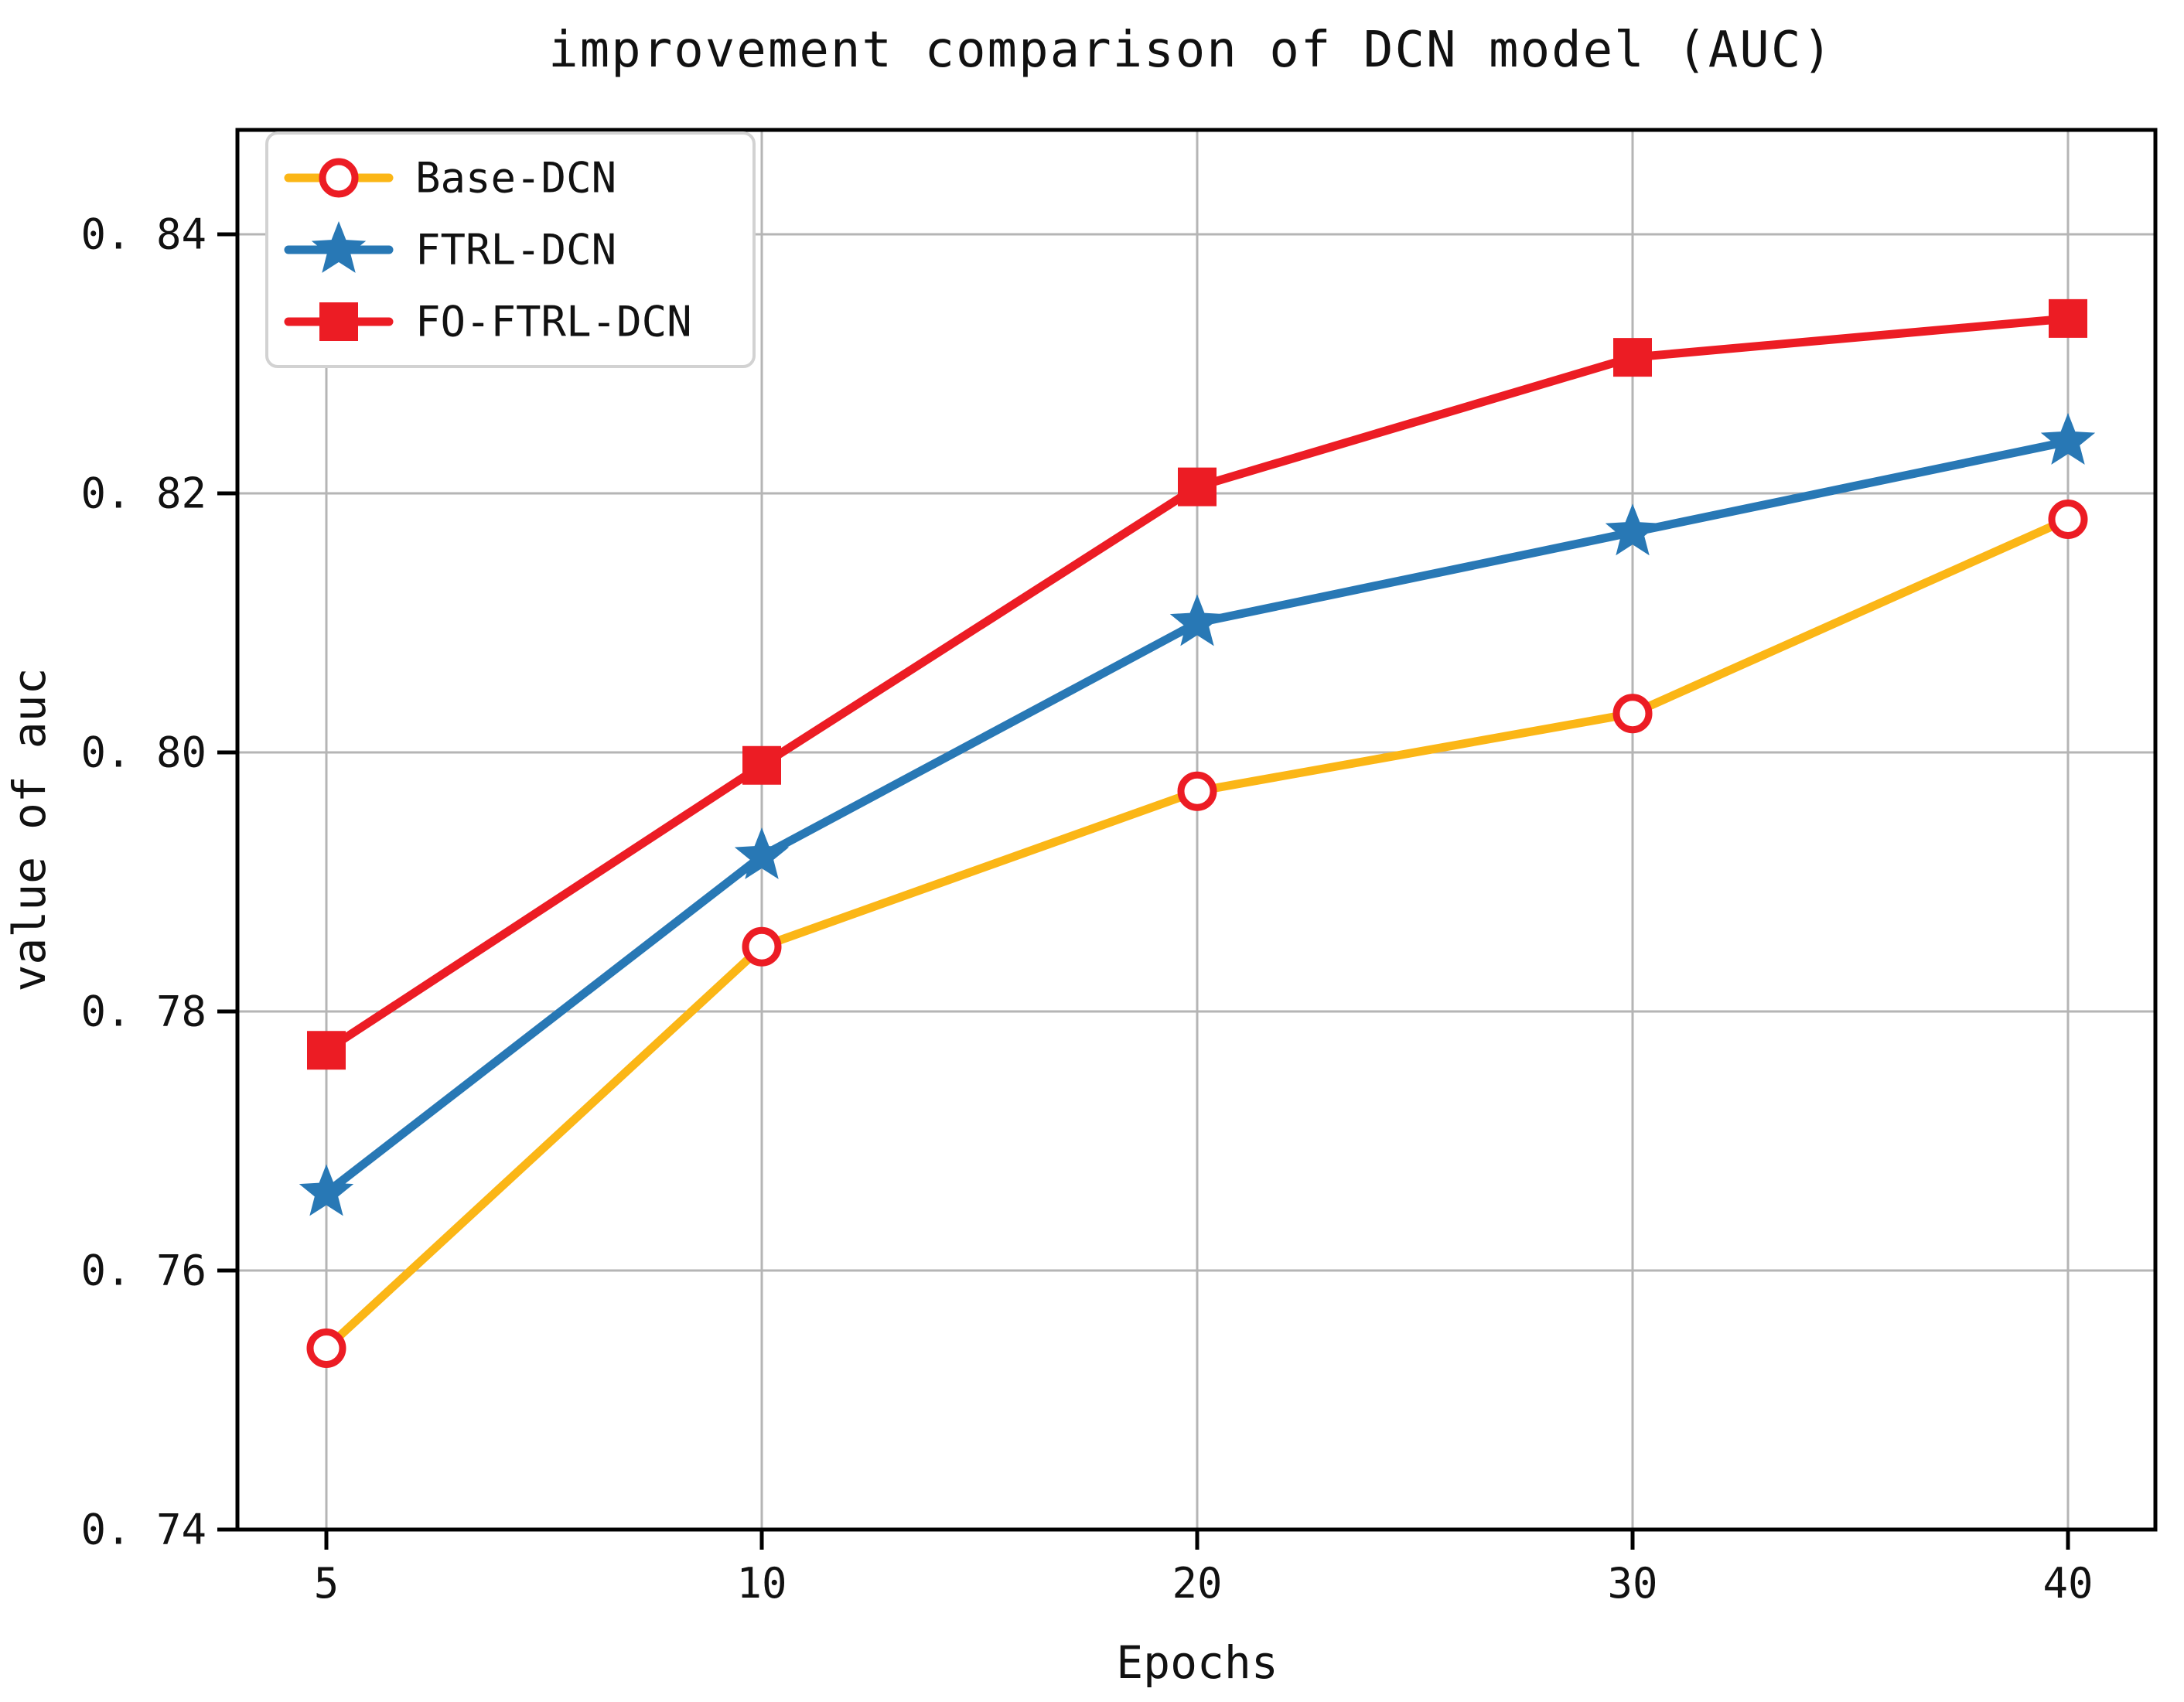 The image size is (2184, 1702). What do you see at coordinates (143, 234) in the screenshot?
I see `y-tick-label: 0. 84` at bounding box center [143, 234].